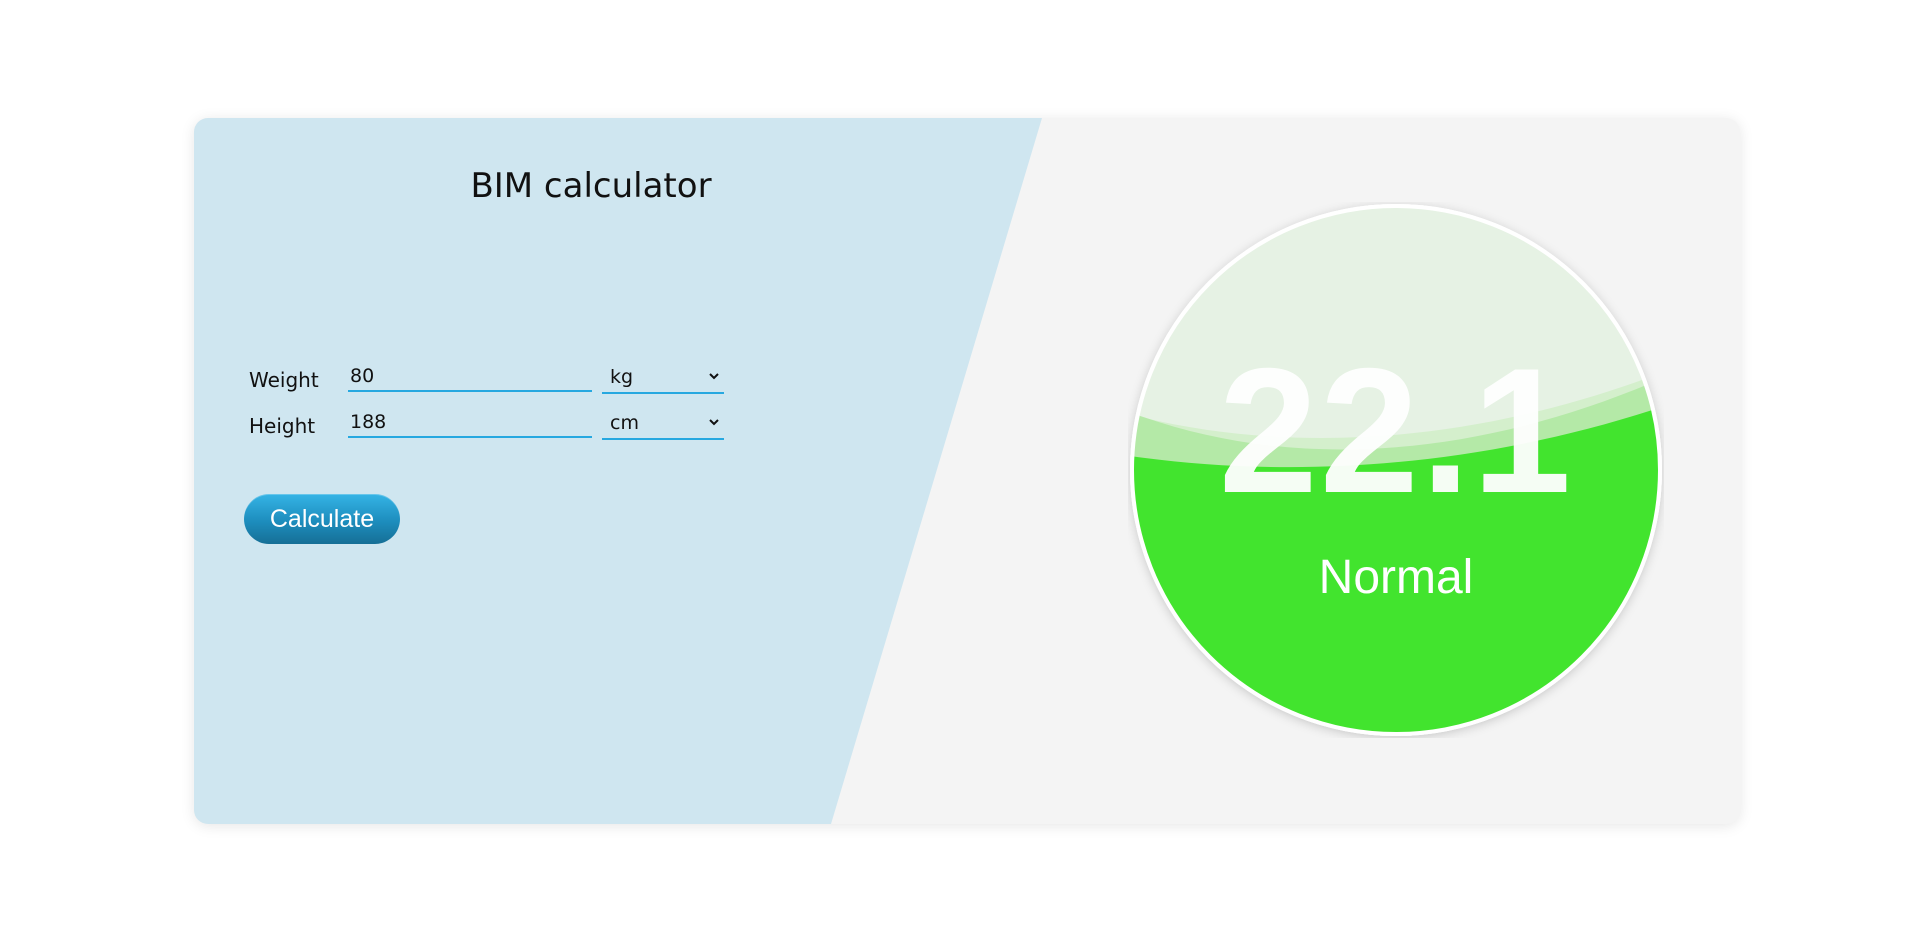  What do you see at coordinates (322, 519) in the screenshot?
I see `calculate-button: Calculate` at bounding box center [322, 519].